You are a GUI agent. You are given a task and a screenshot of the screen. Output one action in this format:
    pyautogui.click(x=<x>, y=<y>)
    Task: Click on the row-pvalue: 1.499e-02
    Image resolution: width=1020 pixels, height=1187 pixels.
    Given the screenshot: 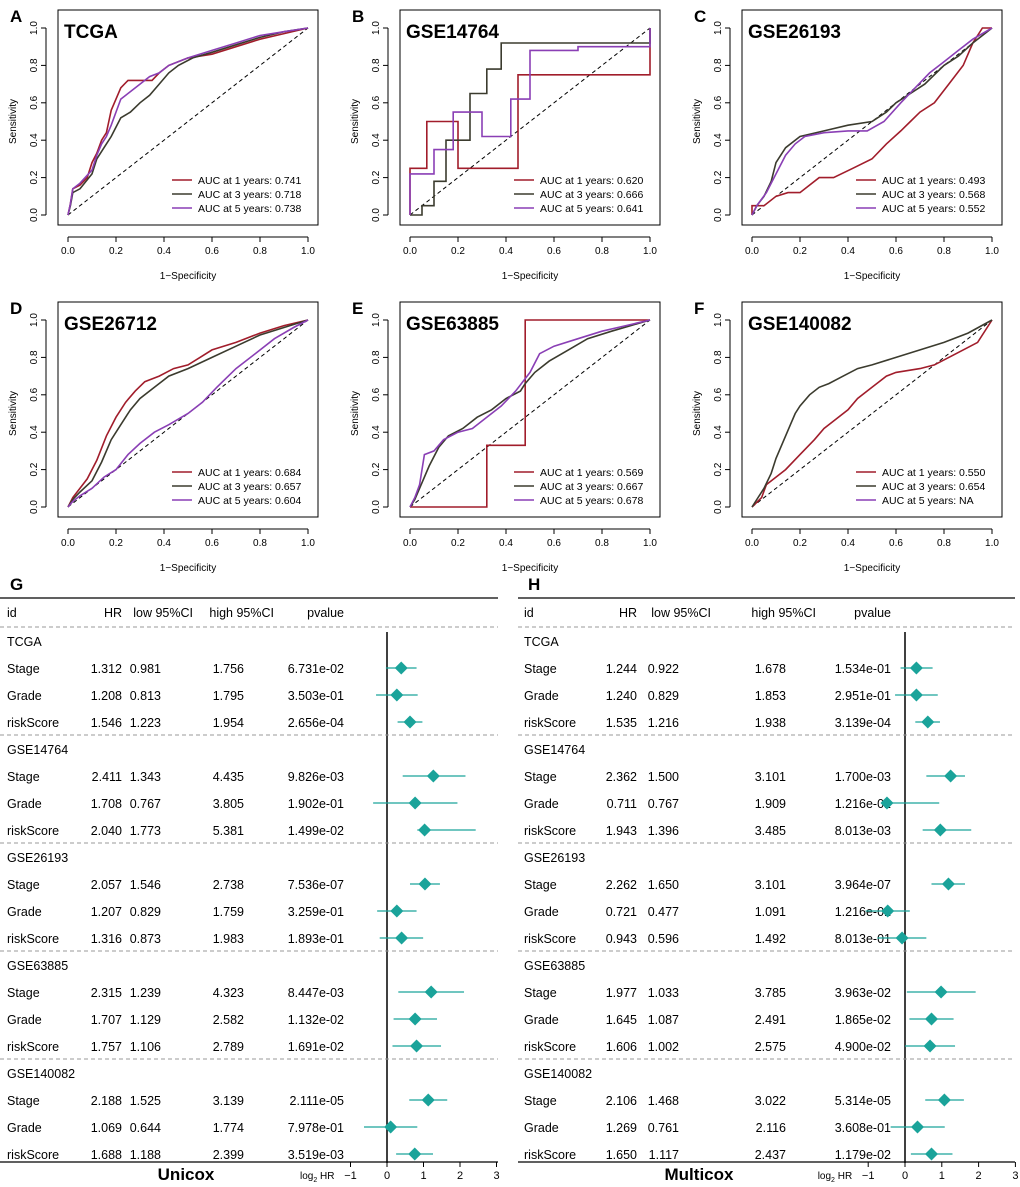 What is the action you would take?
    pyautogui.click(x=316, y=831)
    